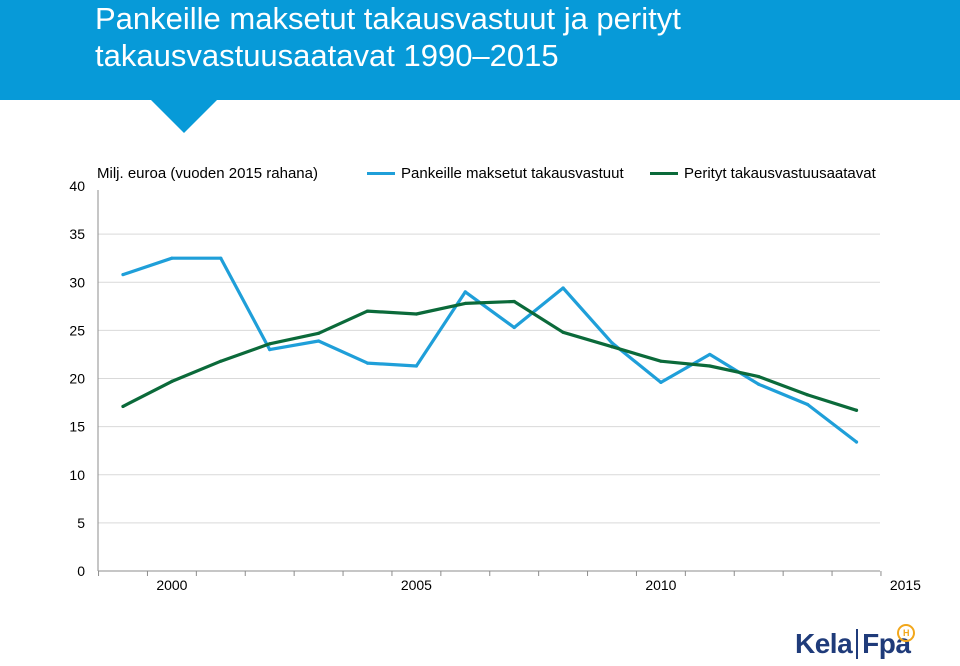 The width and height of the screenshot is (960, 666). Describe the element at coordinates (512, 173) in the screenshot. I see `legend-label-maksetut: Pankeille maksetut takausvastuut` at that location.